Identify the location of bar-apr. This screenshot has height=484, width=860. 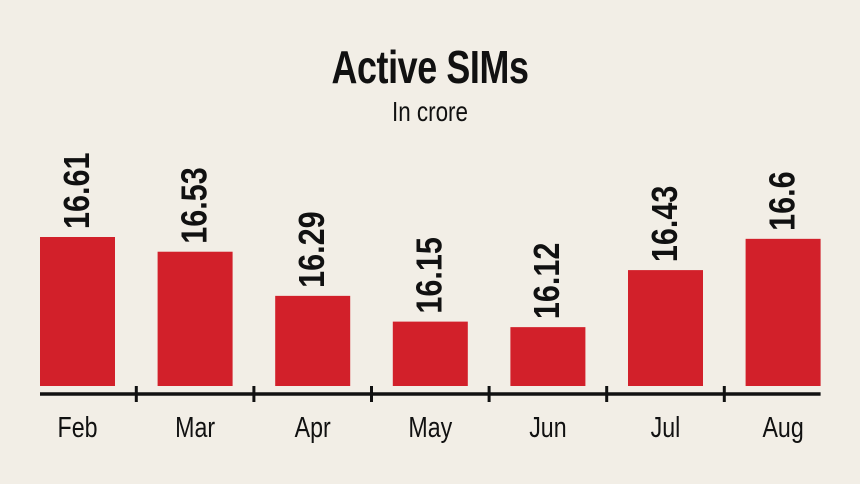
(313, 340).